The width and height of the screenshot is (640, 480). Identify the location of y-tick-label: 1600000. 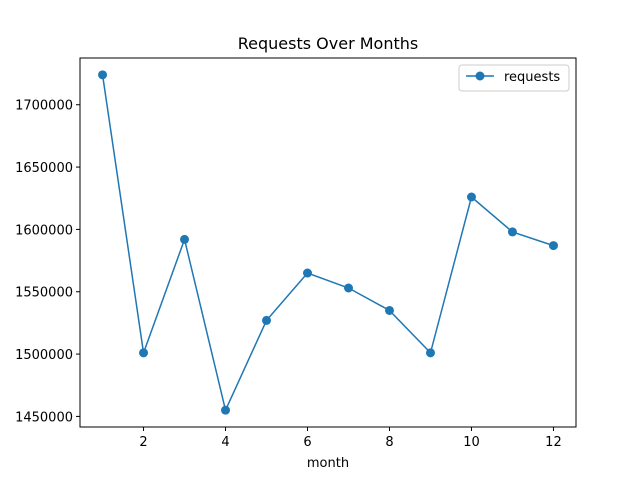
(44, 230).